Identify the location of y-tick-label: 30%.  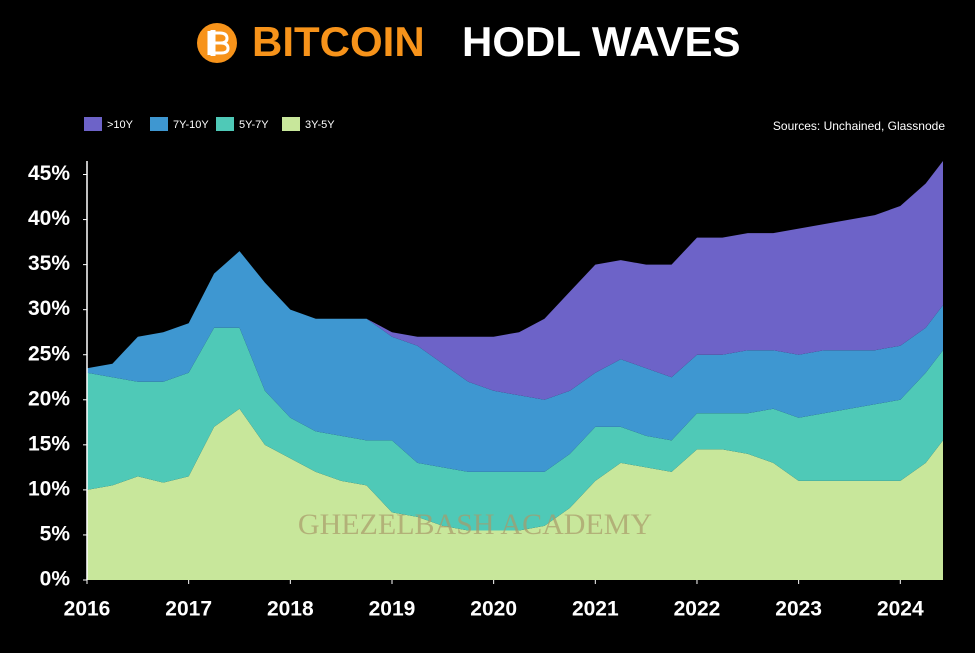
(49, 308).